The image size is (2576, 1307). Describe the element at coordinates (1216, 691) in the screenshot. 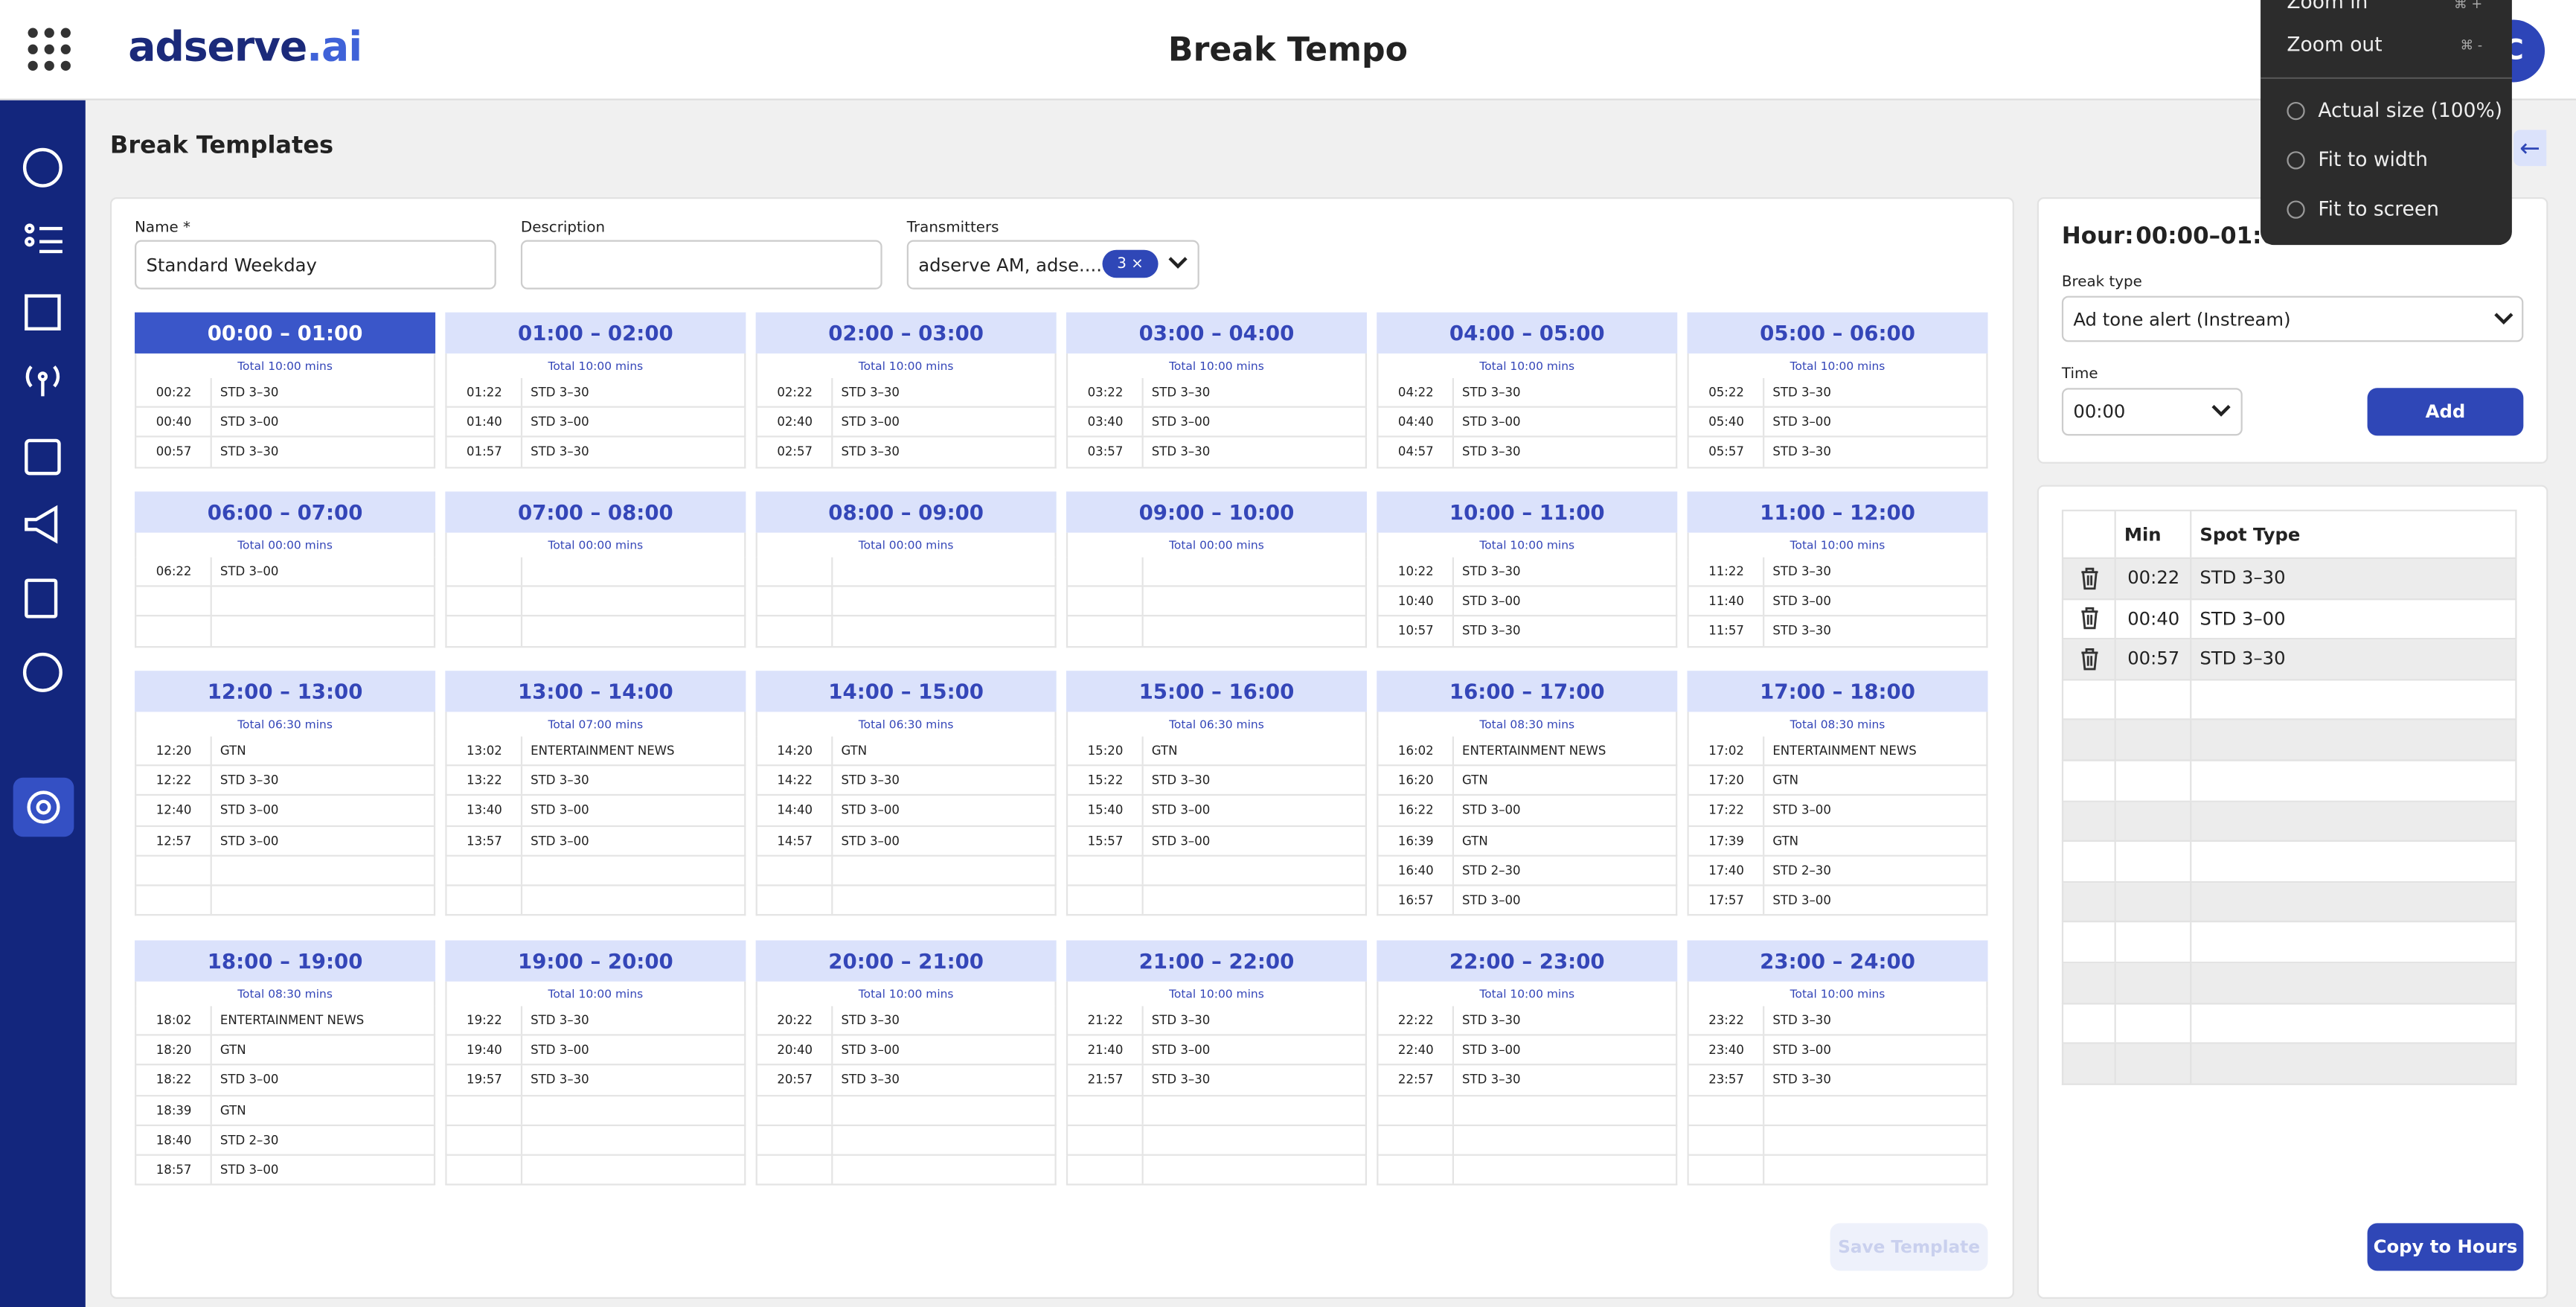

I see `hour-header: 15:00 – 16:00` at that location.